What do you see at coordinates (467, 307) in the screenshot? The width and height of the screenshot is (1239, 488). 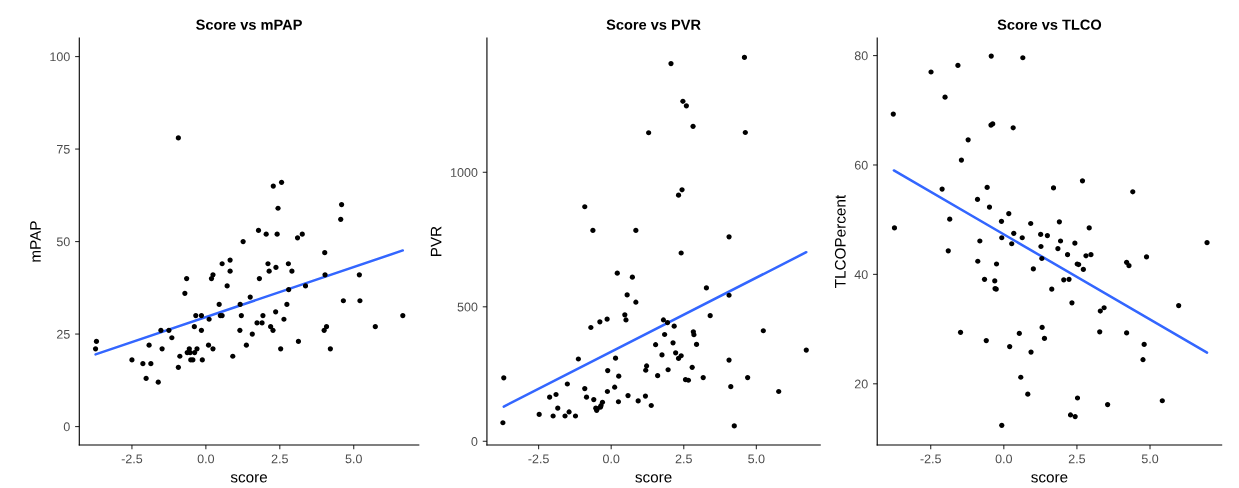 I see `y-tick-label: 500` at bounding box center [467, 307].